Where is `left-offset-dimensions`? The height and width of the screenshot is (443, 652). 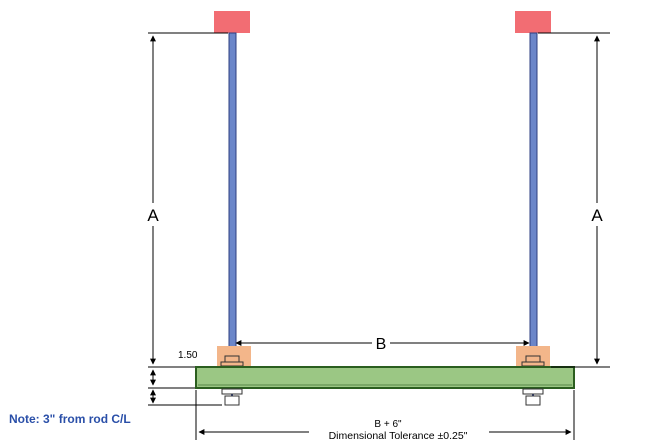 left-offset-dimensions is located at coordinates (185, 387).